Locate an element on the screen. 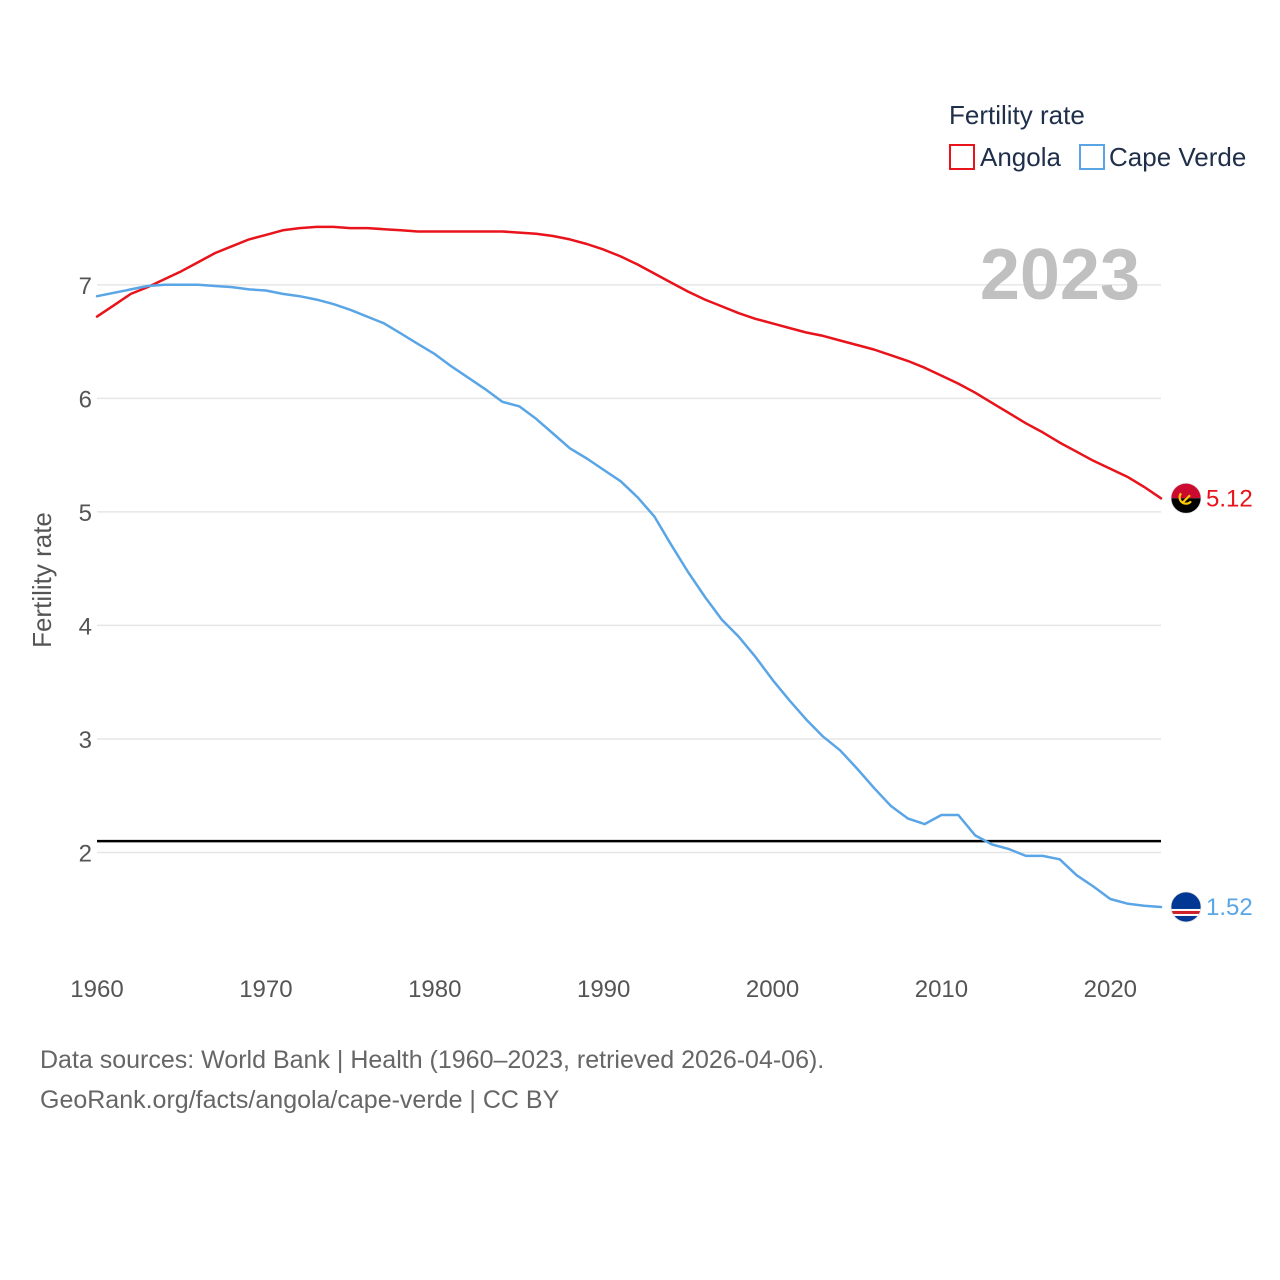 This screenshot has height=1280, width=1280. legend: Fertility rate Angola Cape Verde is located at coordinates (1097, 136).